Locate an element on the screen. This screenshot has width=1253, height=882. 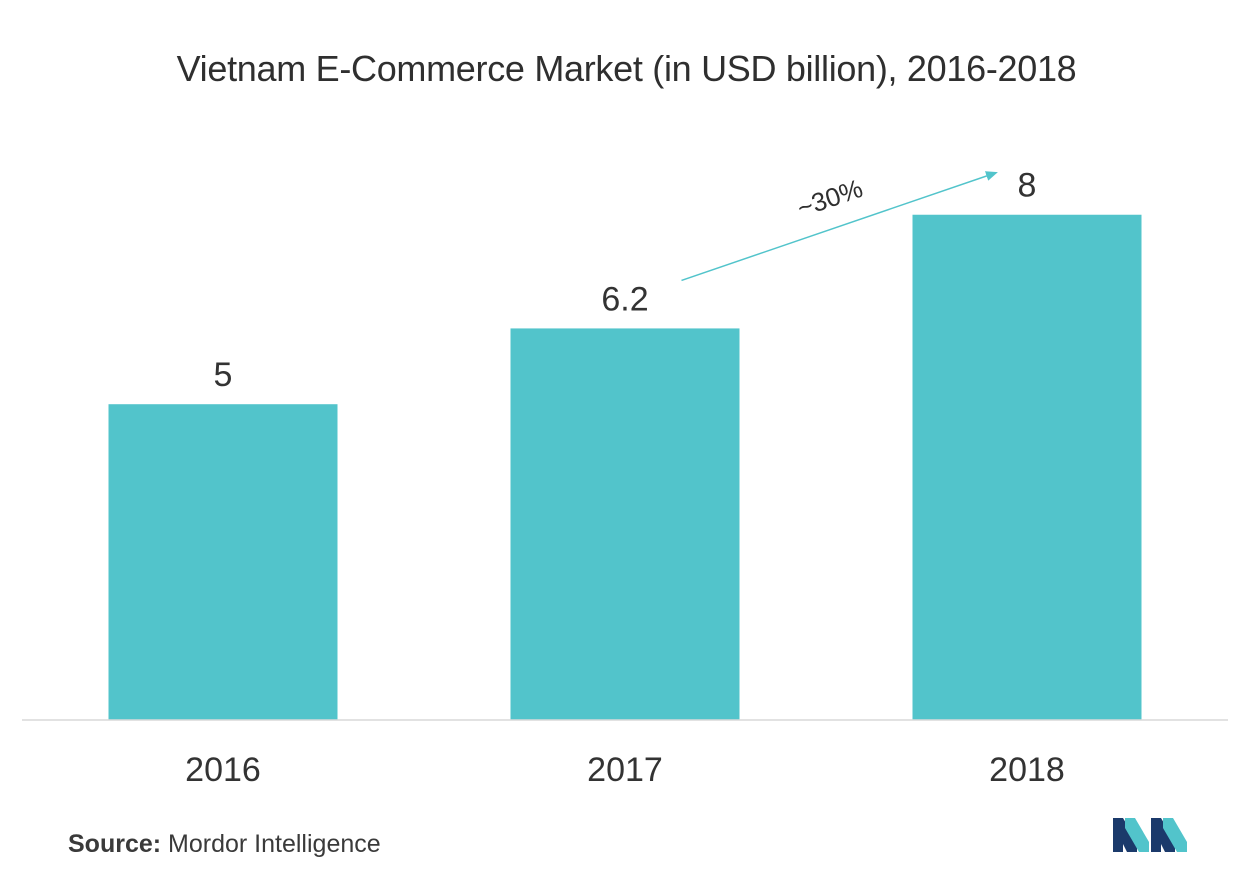
data-label-2017: 6.2 is located at coordinates (624, 299).